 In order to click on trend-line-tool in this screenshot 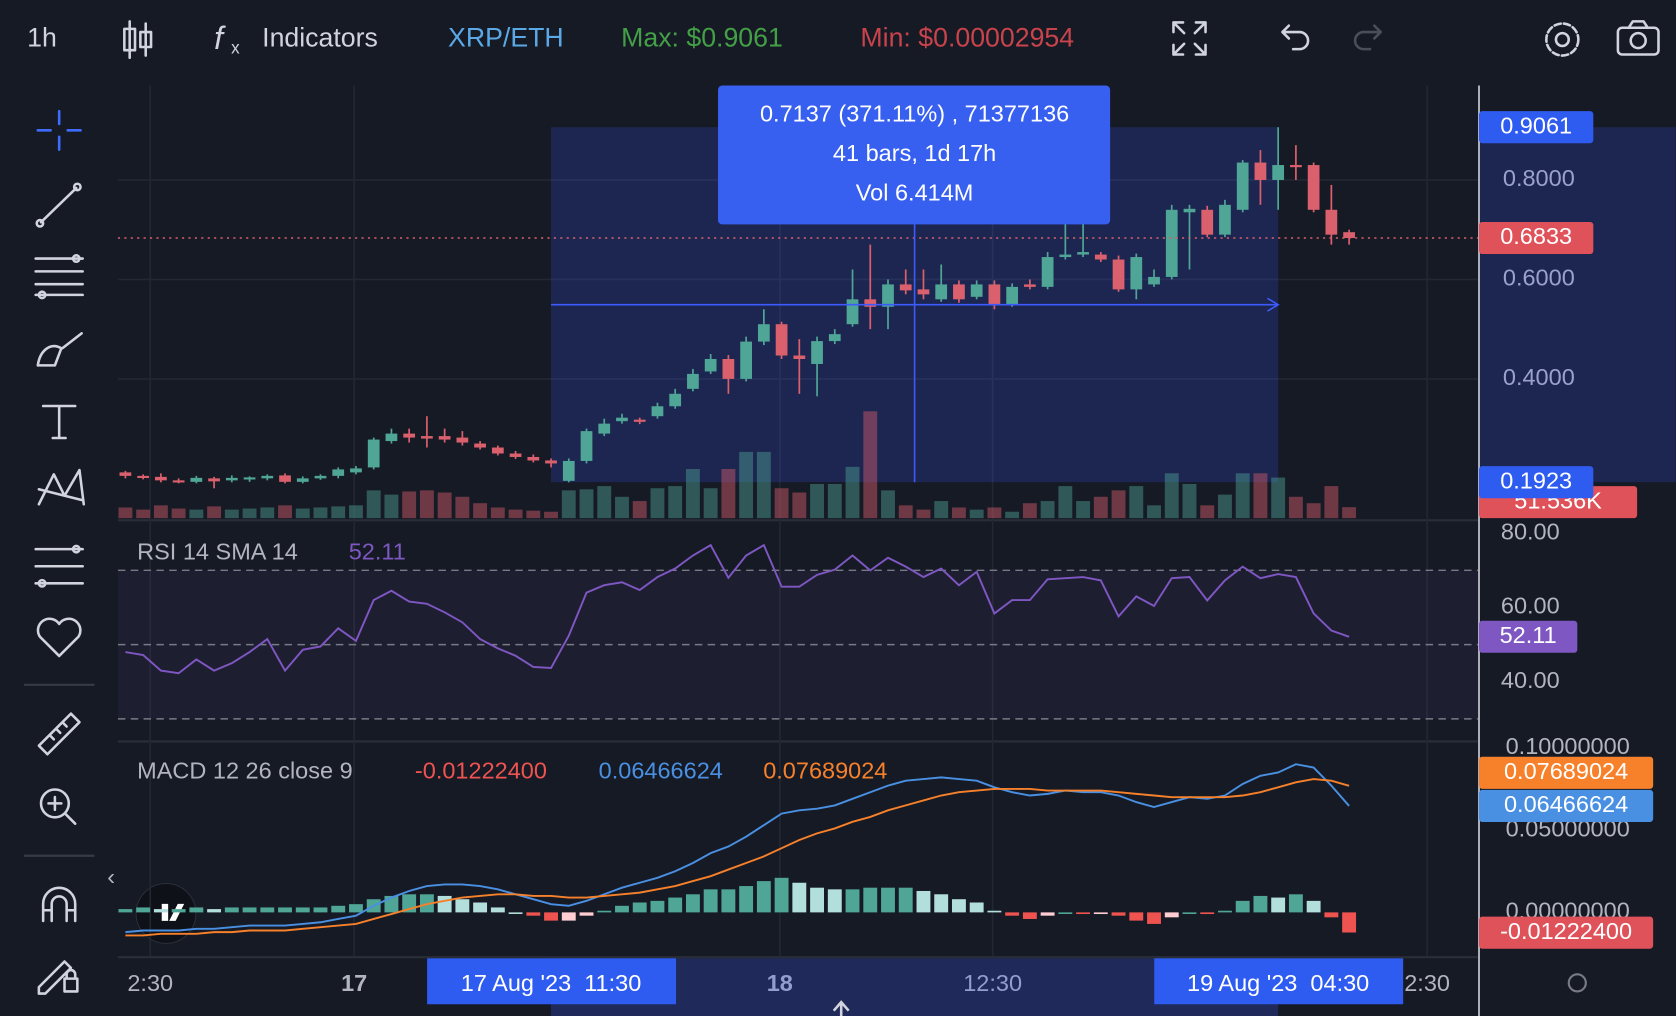, I will do `click(58, 205)`.